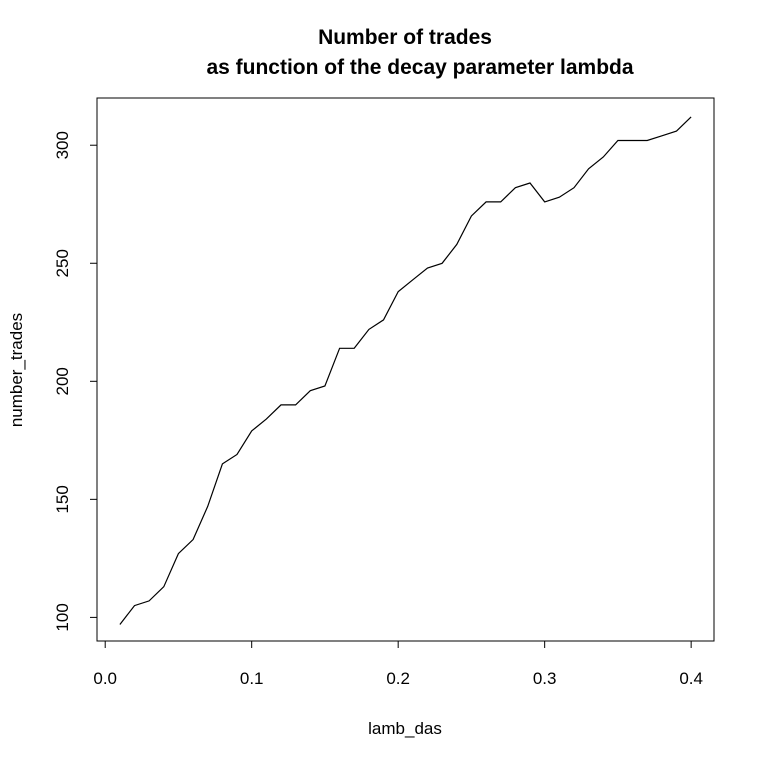 Image resolution: width=765 pixels, height=765 pixels. What do you see at coordinates (62, 145) in the screenshot?
I see `y-tick-label: 300` at bounding box center [62, 145].